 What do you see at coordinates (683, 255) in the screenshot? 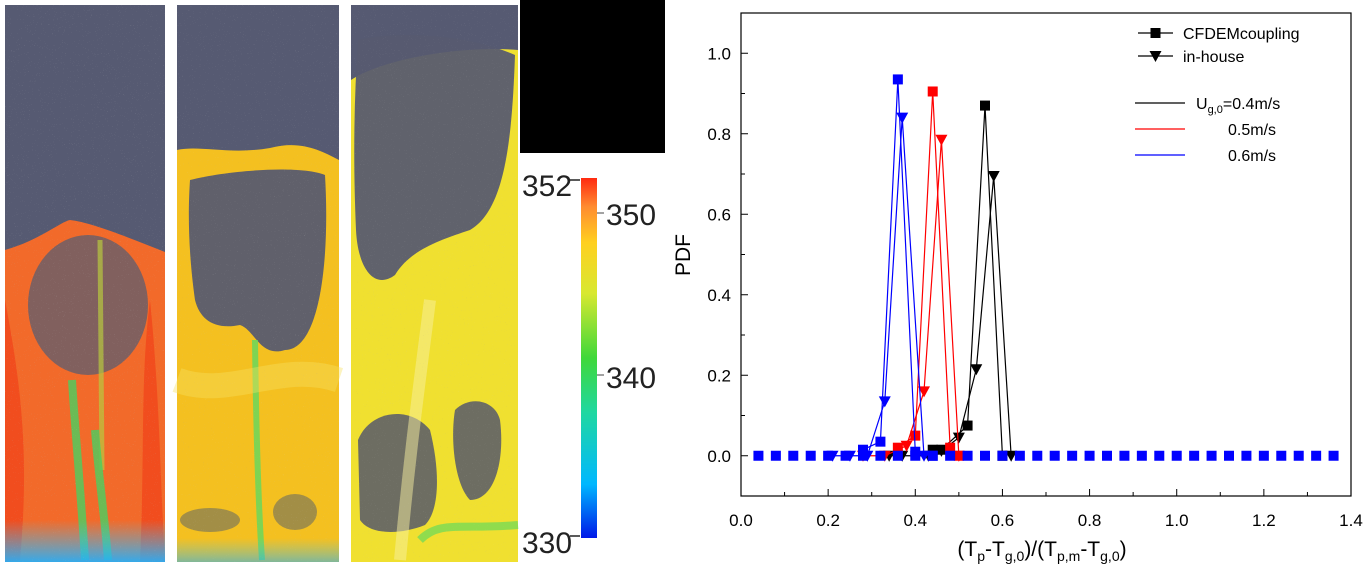
I see `y-axis-label: PDF` at bounding box center [683, 255].